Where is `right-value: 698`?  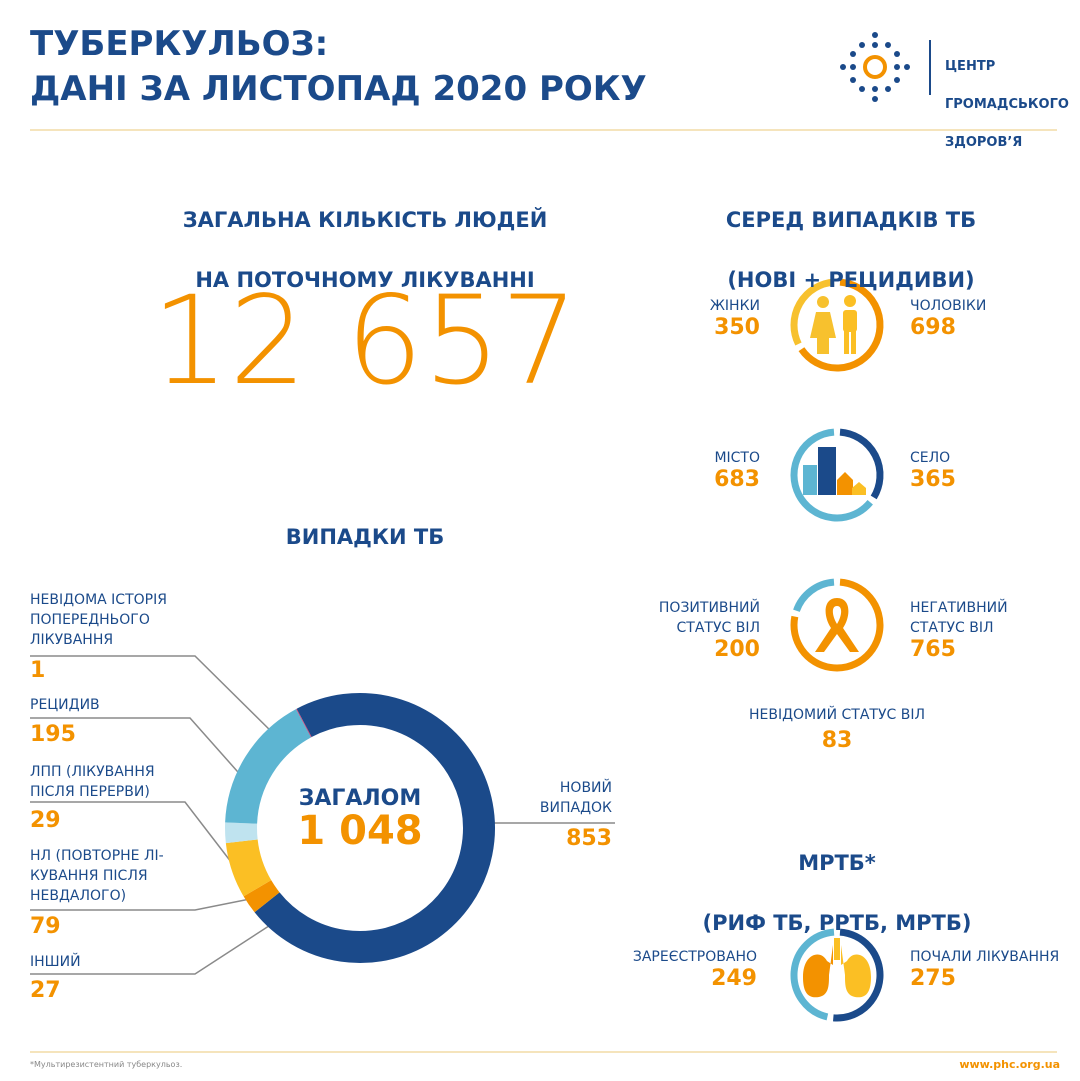
right-value: 698 is located at coordinates (933, 327).